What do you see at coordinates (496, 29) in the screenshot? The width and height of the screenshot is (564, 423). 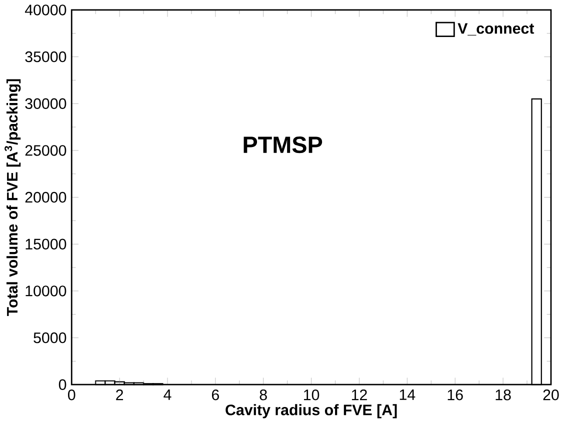 I see `legend-label: V_connect` at bounding box center [496, 29].